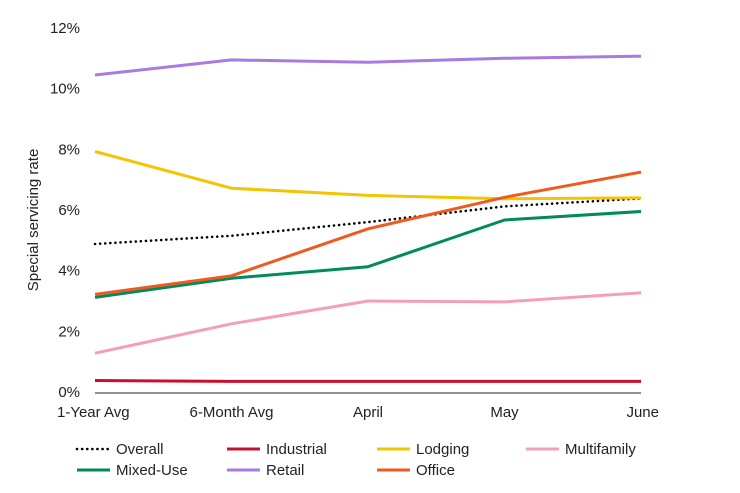 This screenshot has height=493, width=740. What do you see at coordinates (368, 65) in the screenshot?
I see `series-line-retail` at bounding box center [368, 65].